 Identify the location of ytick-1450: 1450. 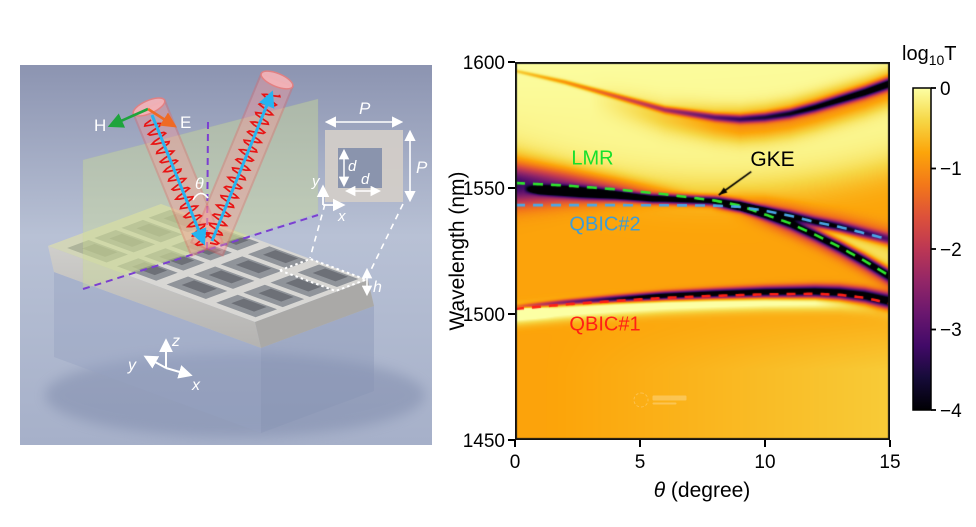
(484, 441).